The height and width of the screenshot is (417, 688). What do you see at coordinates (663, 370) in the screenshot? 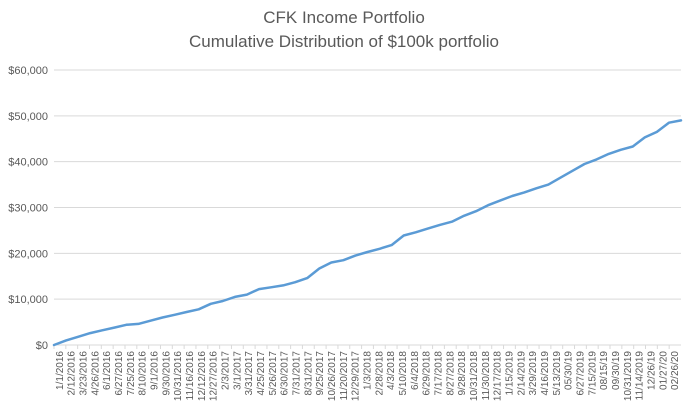
I see `x-tick-label: 01/27/20` at bounding box center [663, 370].